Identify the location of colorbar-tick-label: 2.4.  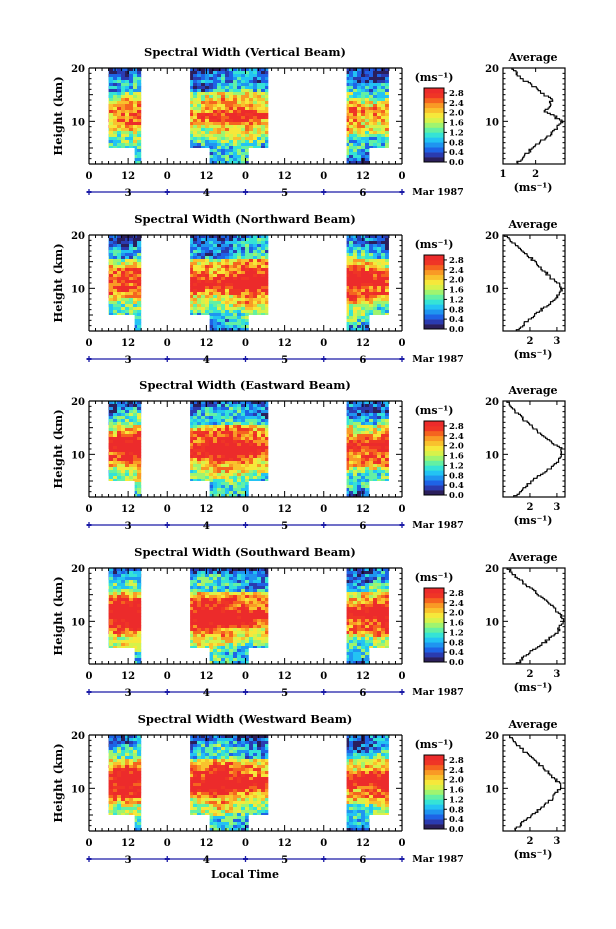
(456, 104).